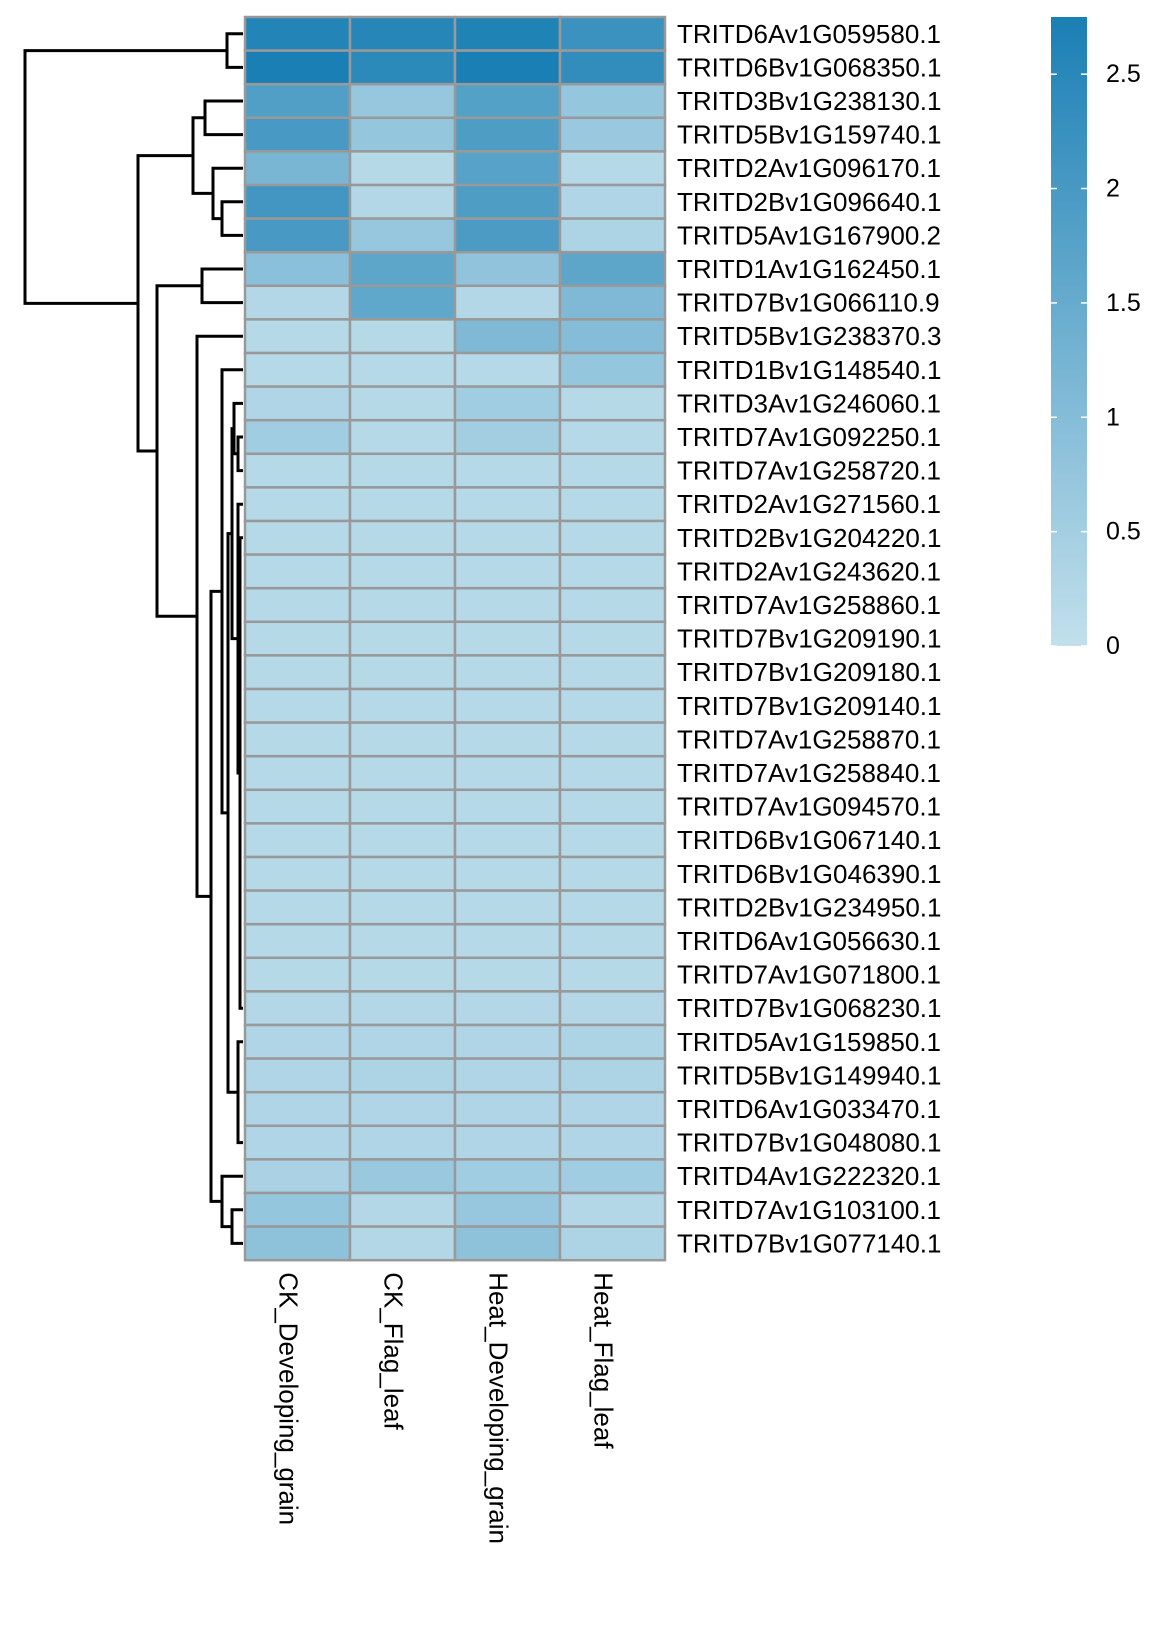 The width and height of the screenshot is (1170, 1641). What do you see at coordinates (809, 706) in the screenshot?
I see `row-label: TRITD7Bv1G209140.1` at bounding box center [809, 706].